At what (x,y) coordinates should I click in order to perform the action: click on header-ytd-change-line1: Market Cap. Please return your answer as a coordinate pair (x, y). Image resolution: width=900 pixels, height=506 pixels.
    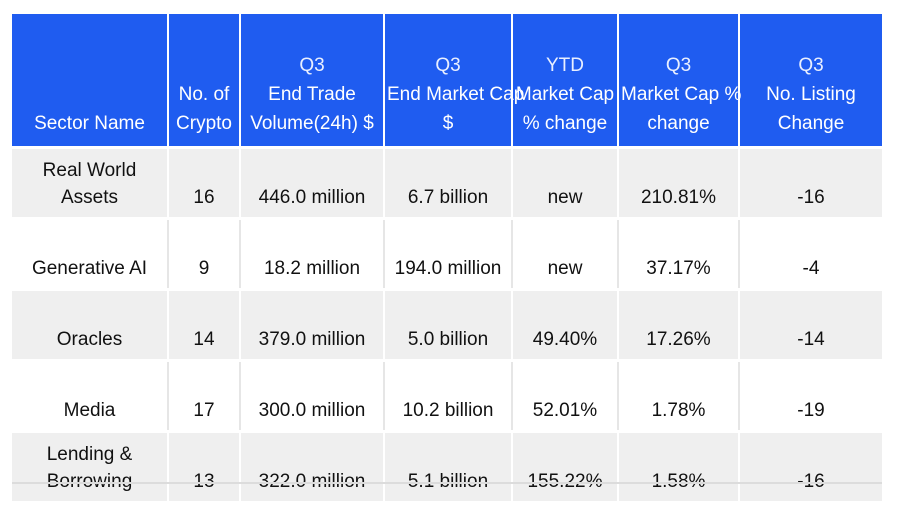
    Looking at the image, I should click on (565, 94).